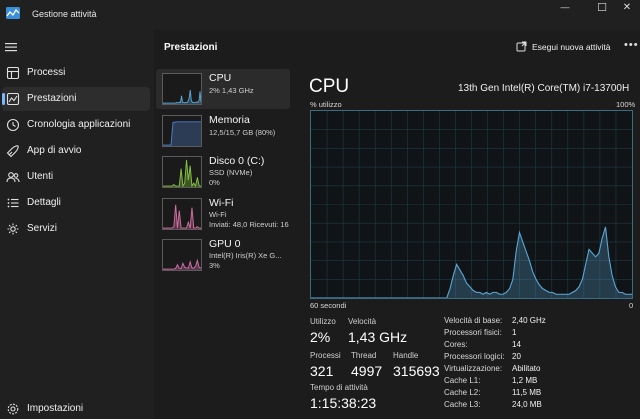 This screenshot has width=640, height=419. I want to click on close-button: ✕, so click(627, 7).